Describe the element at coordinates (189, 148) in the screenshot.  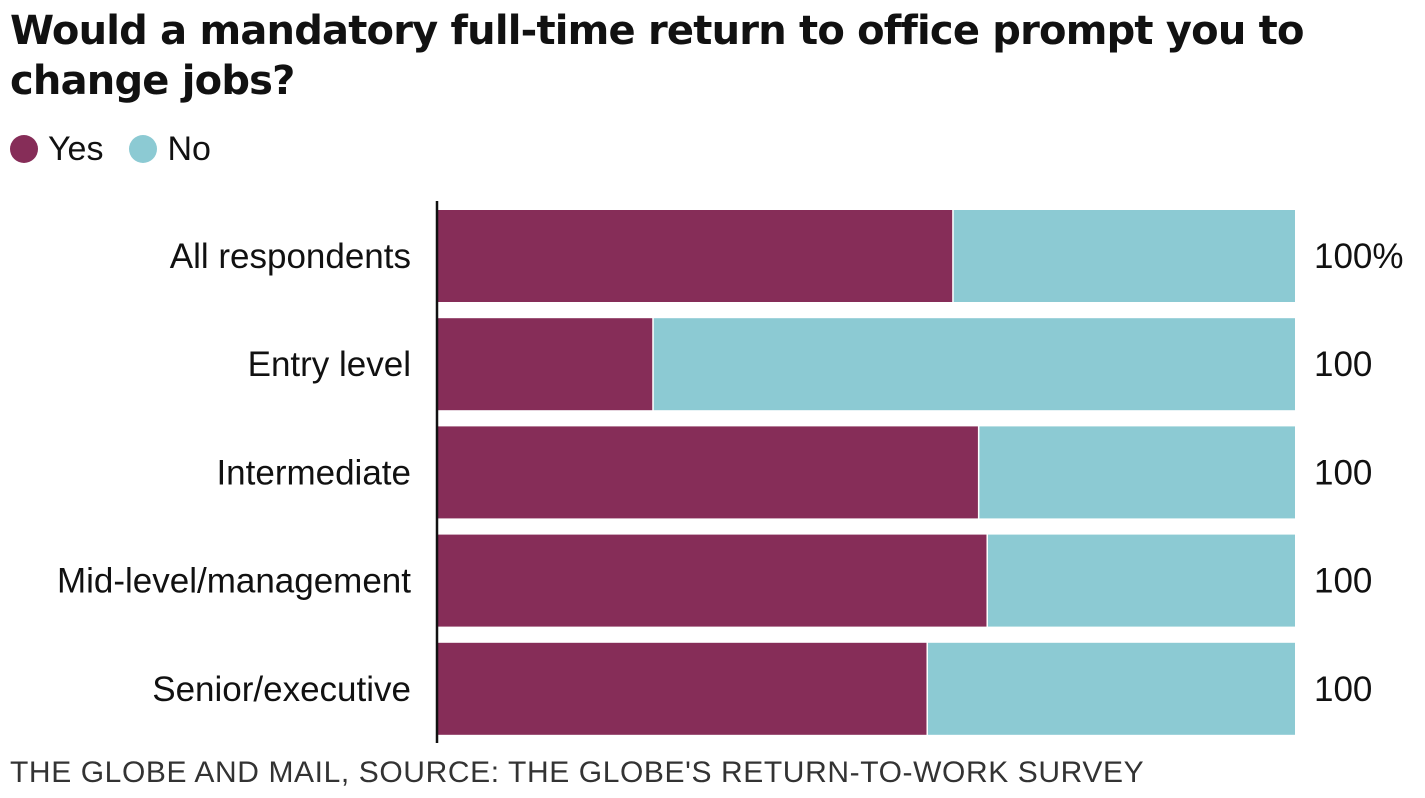
I see `legend-label-no: No` at that location.